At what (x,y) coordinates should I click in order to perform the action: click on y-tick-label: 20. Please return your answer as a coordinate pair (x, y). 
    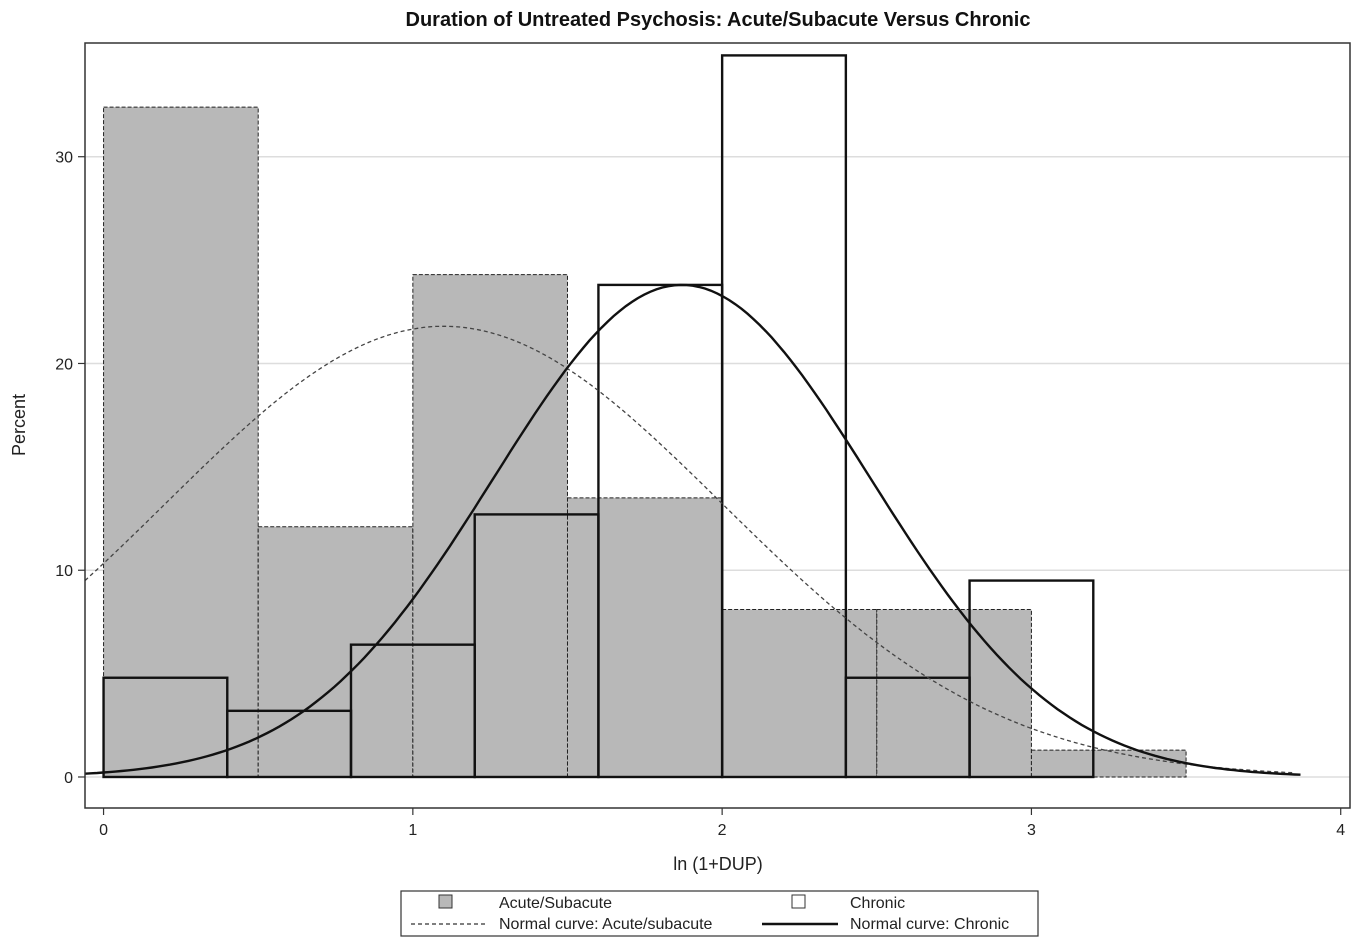
    Looking at the image, I should click on (64, 364).